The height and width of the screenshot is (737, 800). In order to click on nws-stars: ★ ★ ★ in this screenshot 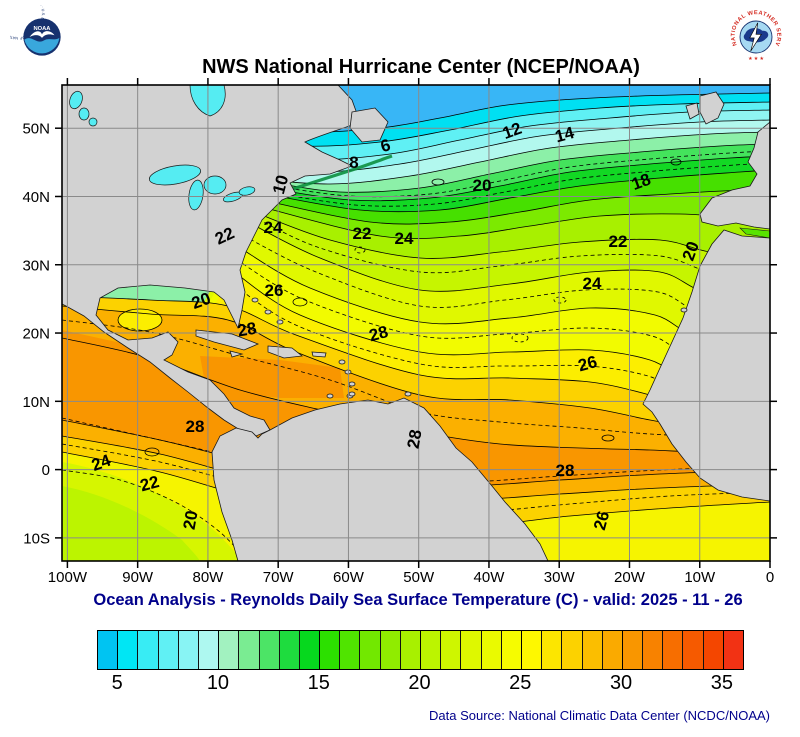, I will do `click(756, 59)`.